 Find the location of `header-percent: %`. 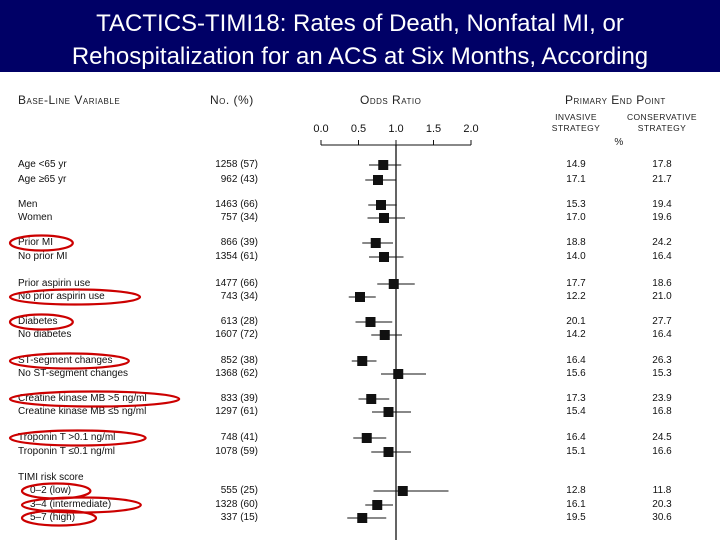

header-percent: % is located at coordinates (619, 142).